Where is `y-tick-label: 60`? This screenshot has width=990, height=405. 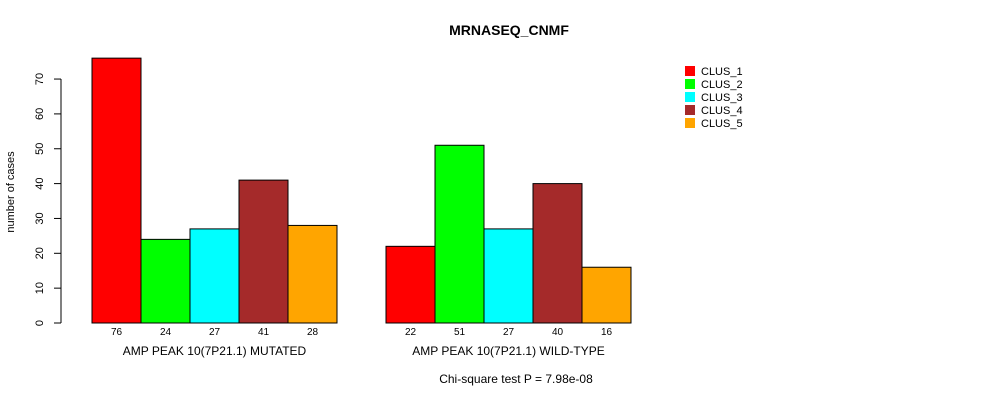
y-tick-label: 60 is located at coordinates (40, 114).